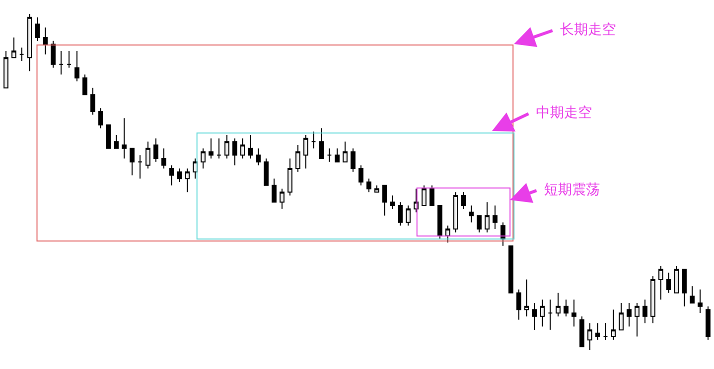 The image size is (714, 369). I want to click on annotation: 中期走空, so click(564, 113).